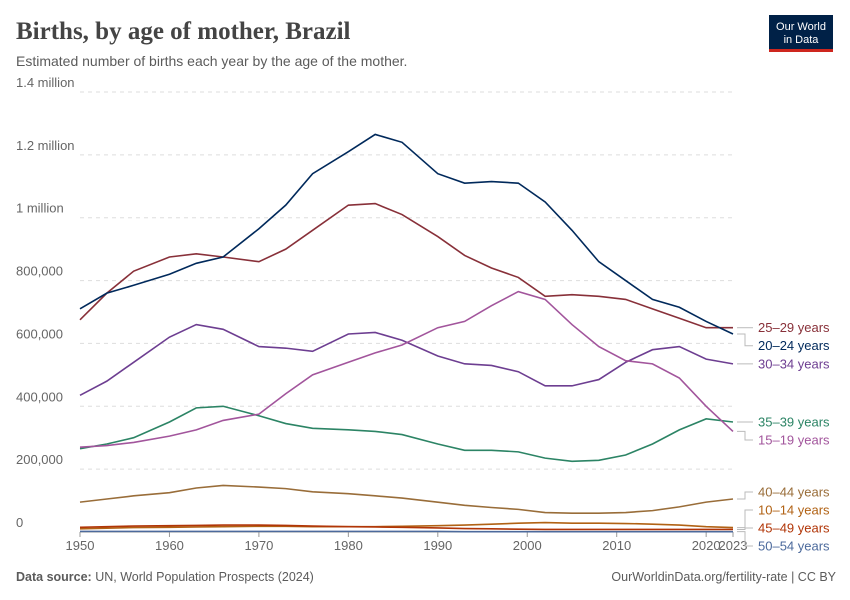 This screenshot has height=600, width=850. Describe the element at coordinates (39, 459) in the screenshot. I see `y-tick-label: 200,000` at that location.